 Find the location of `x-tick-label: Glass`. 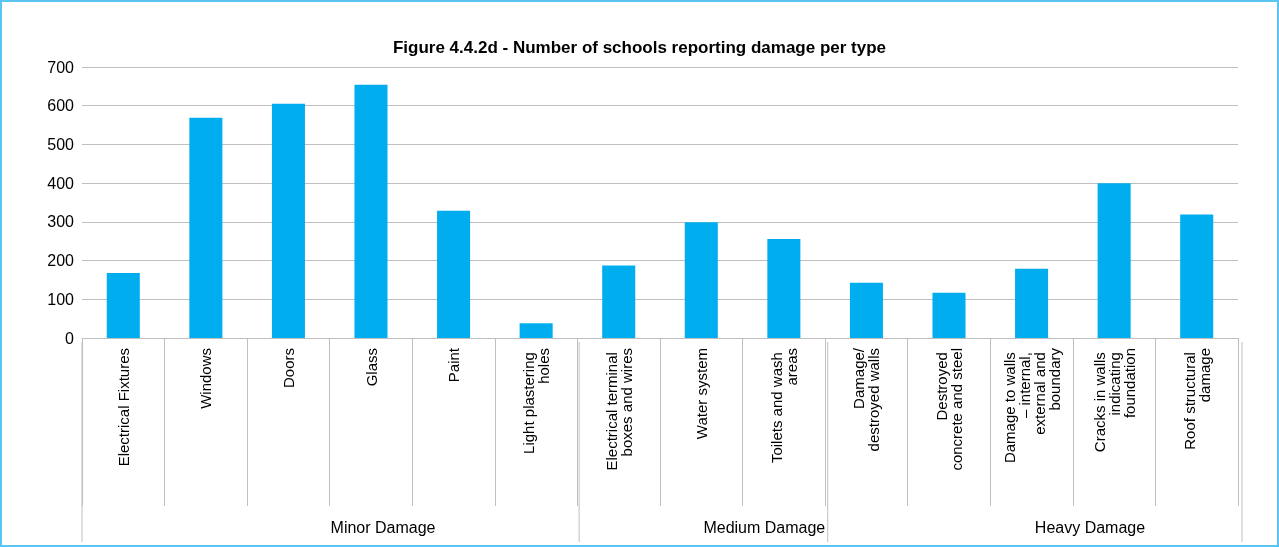

x-tick-label: Glass is located at coordinates (371, 367).